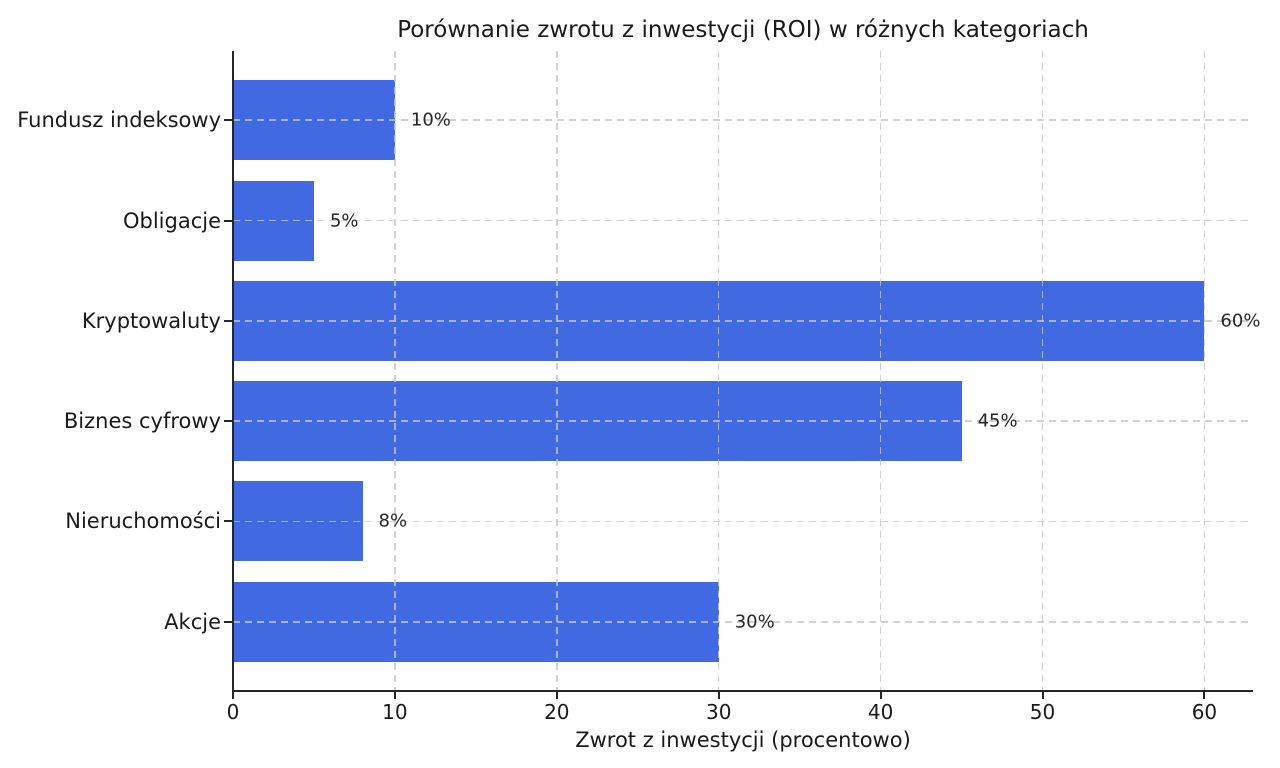  I want to click on x-tick-label: 40, so click(880, 712).